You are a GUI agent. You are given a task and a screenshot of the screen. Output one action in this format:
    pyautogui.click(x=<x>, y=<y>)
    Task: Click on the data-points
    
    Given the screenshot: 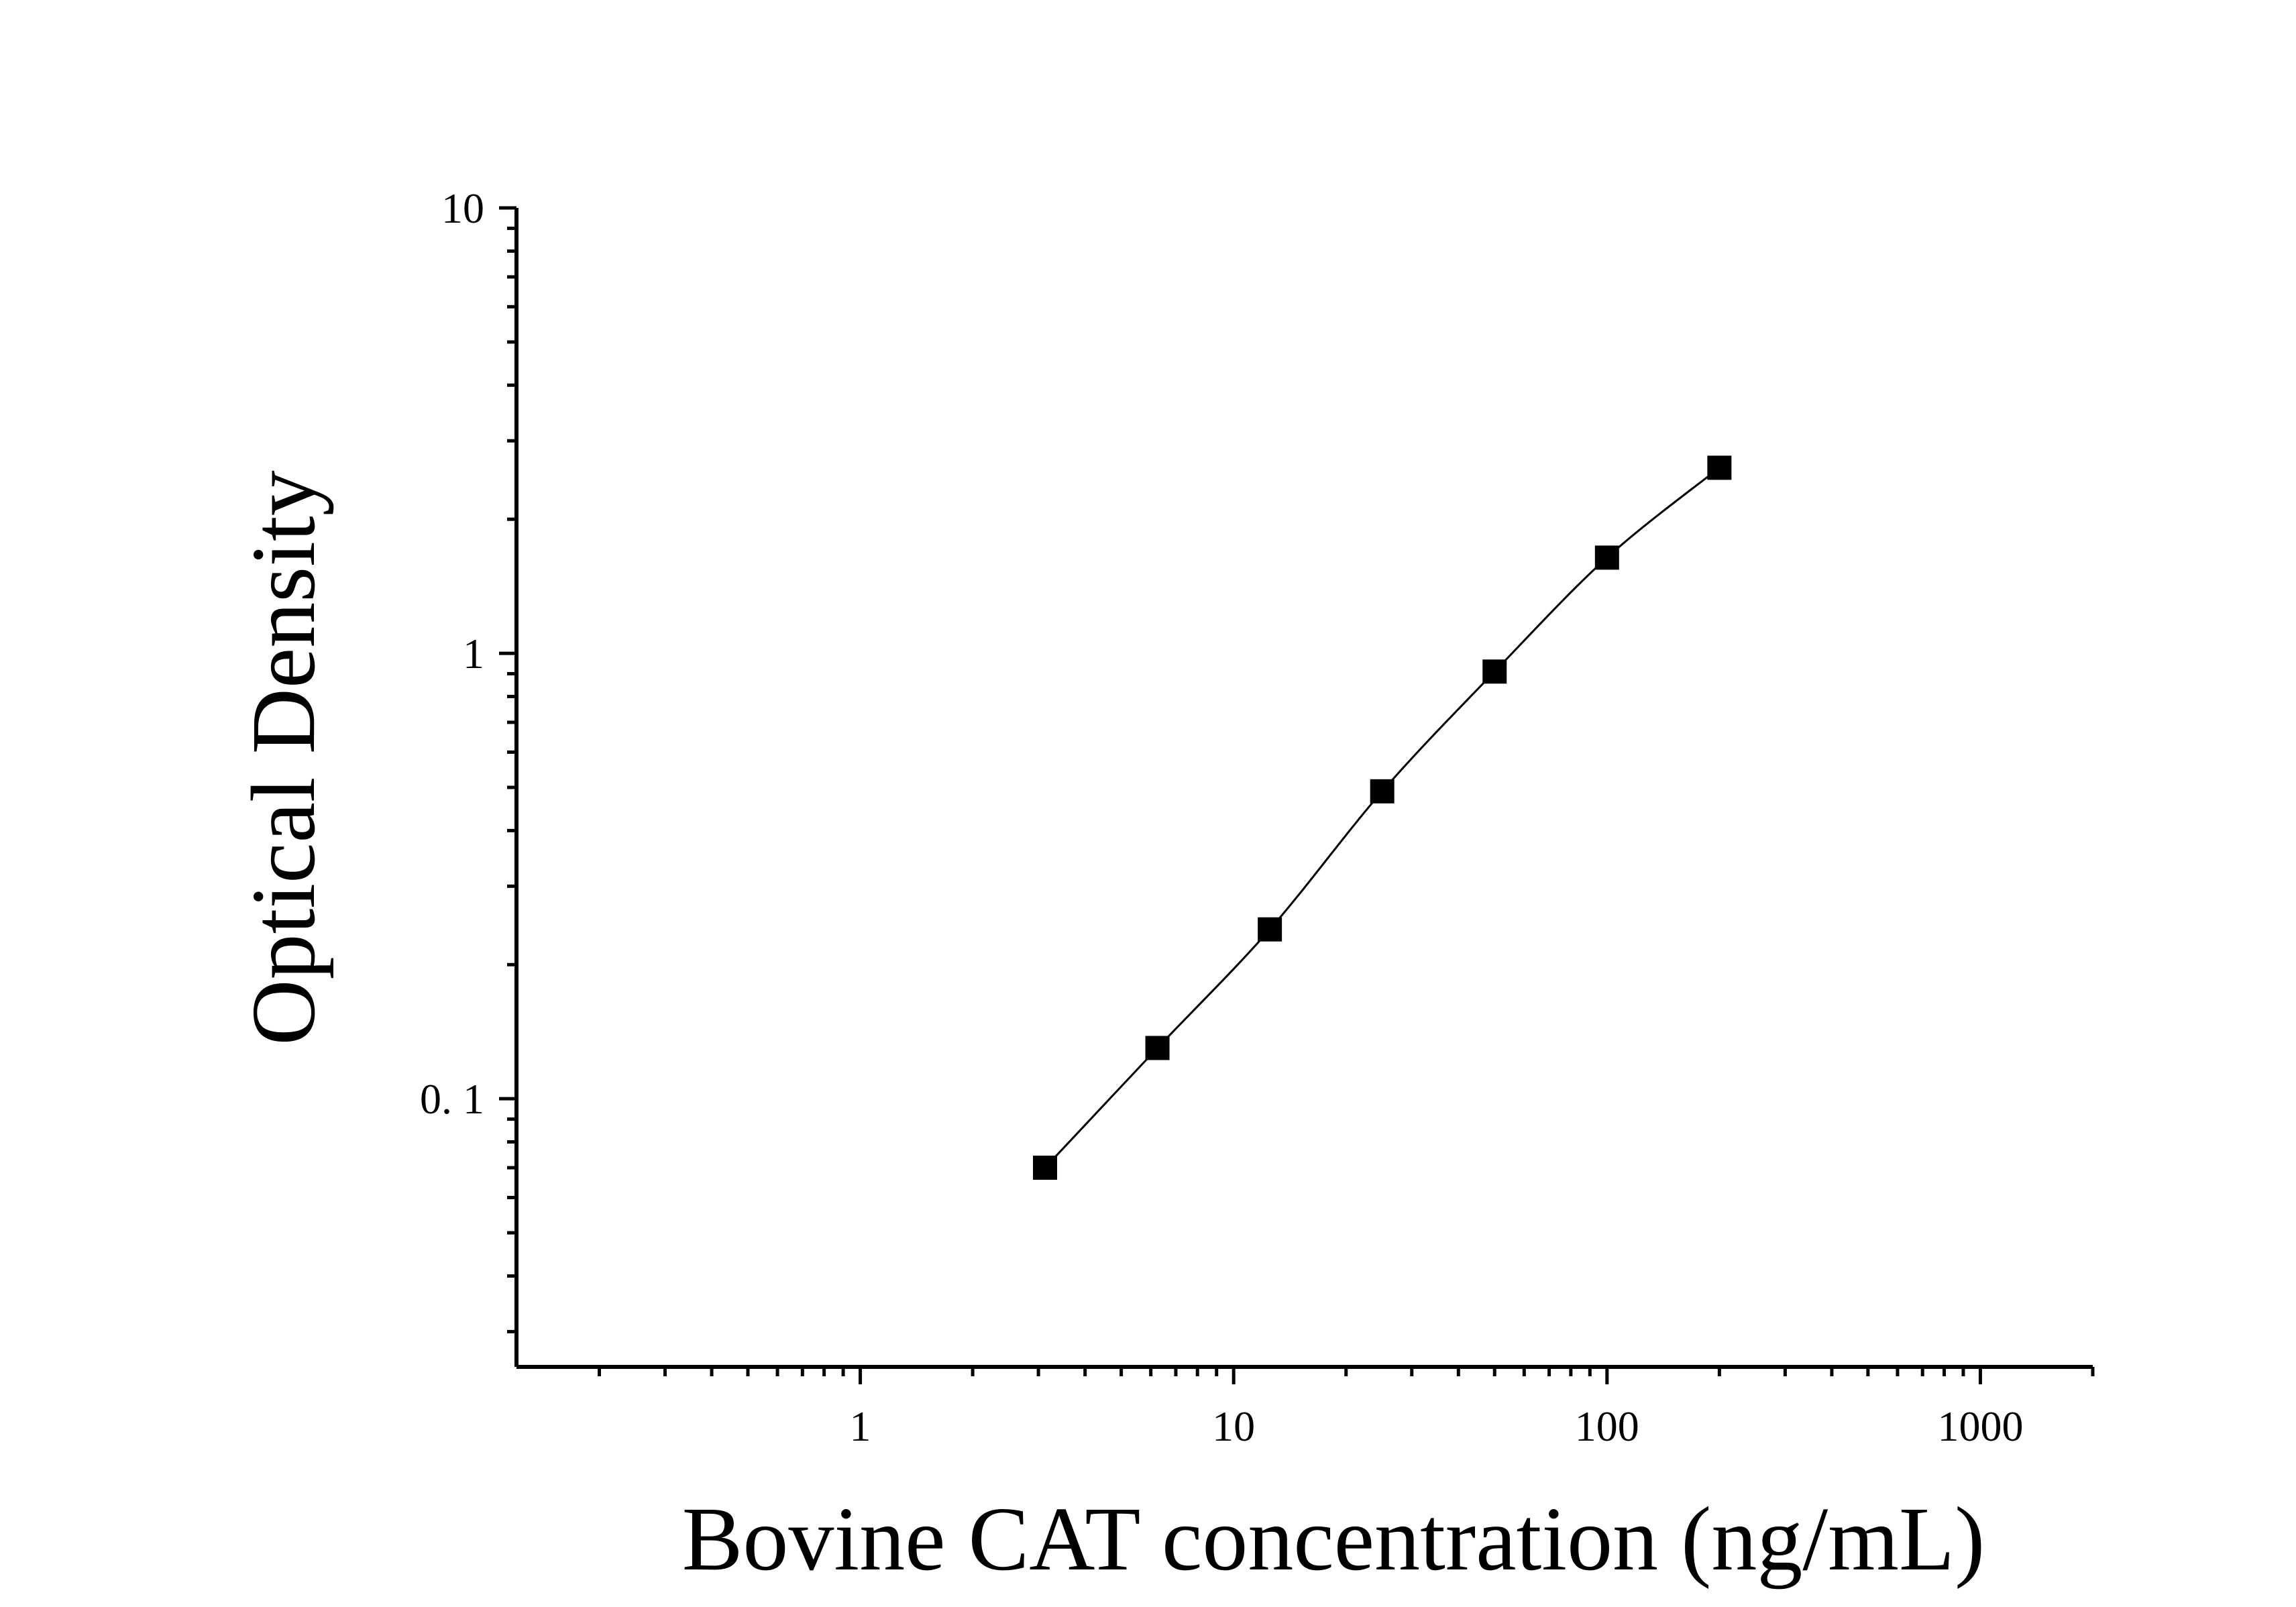 What is the action you would take?
    pyautogui.click(x=1382, y=818)
    